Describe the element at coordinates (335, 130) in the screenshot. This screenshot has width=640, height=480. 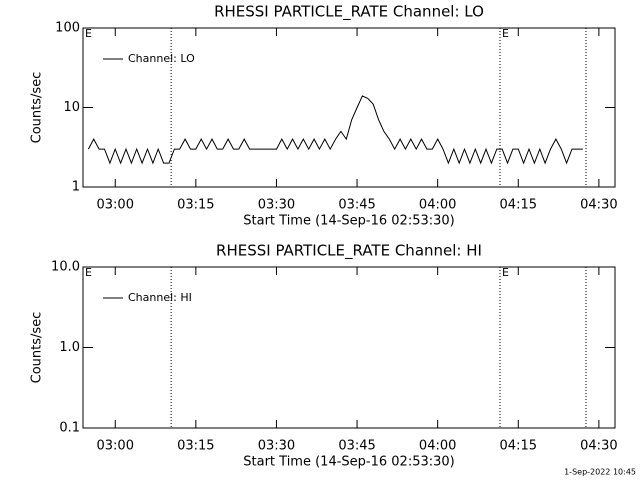
I see `data-line` at that location.